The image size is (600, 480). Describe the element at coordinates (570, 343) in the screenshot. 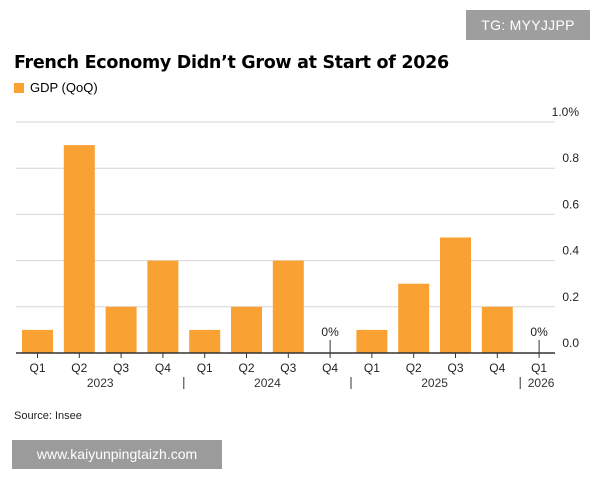

I see `y-tick-label: 0.0` at that location.